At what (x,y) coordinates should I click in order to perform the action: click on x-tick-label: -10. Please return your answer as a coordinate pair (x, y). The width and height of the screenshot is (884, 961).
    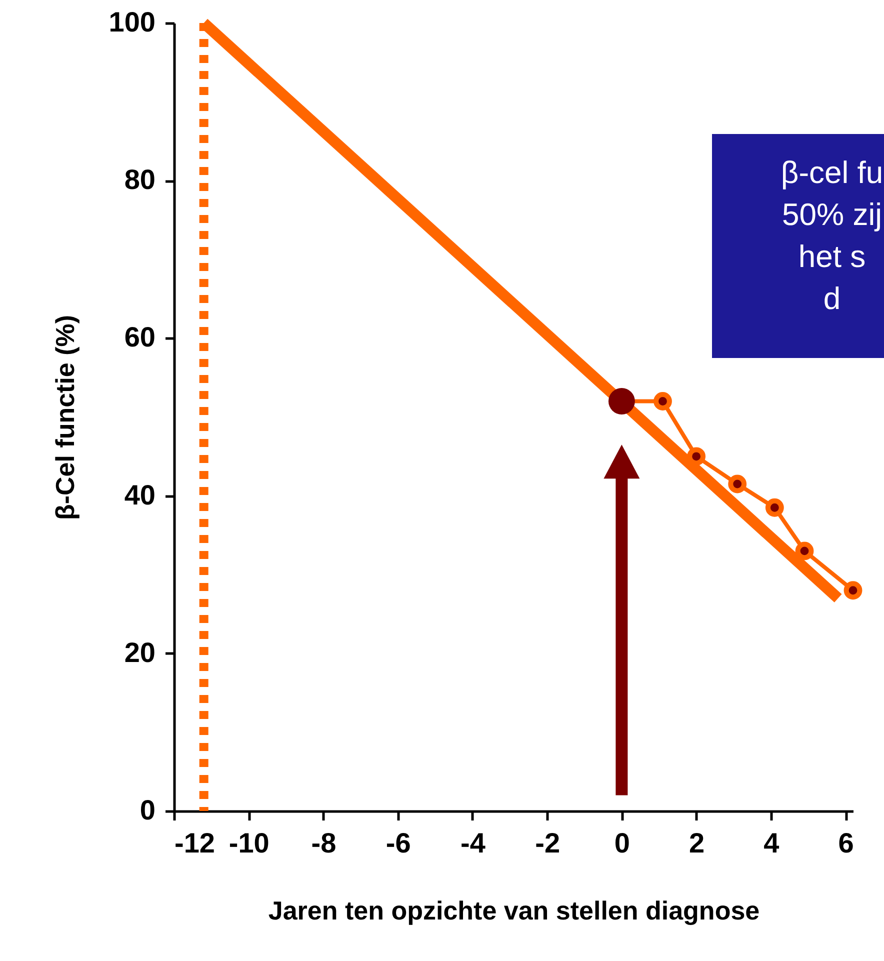
    Looking at the image, I should click on (249, 843).